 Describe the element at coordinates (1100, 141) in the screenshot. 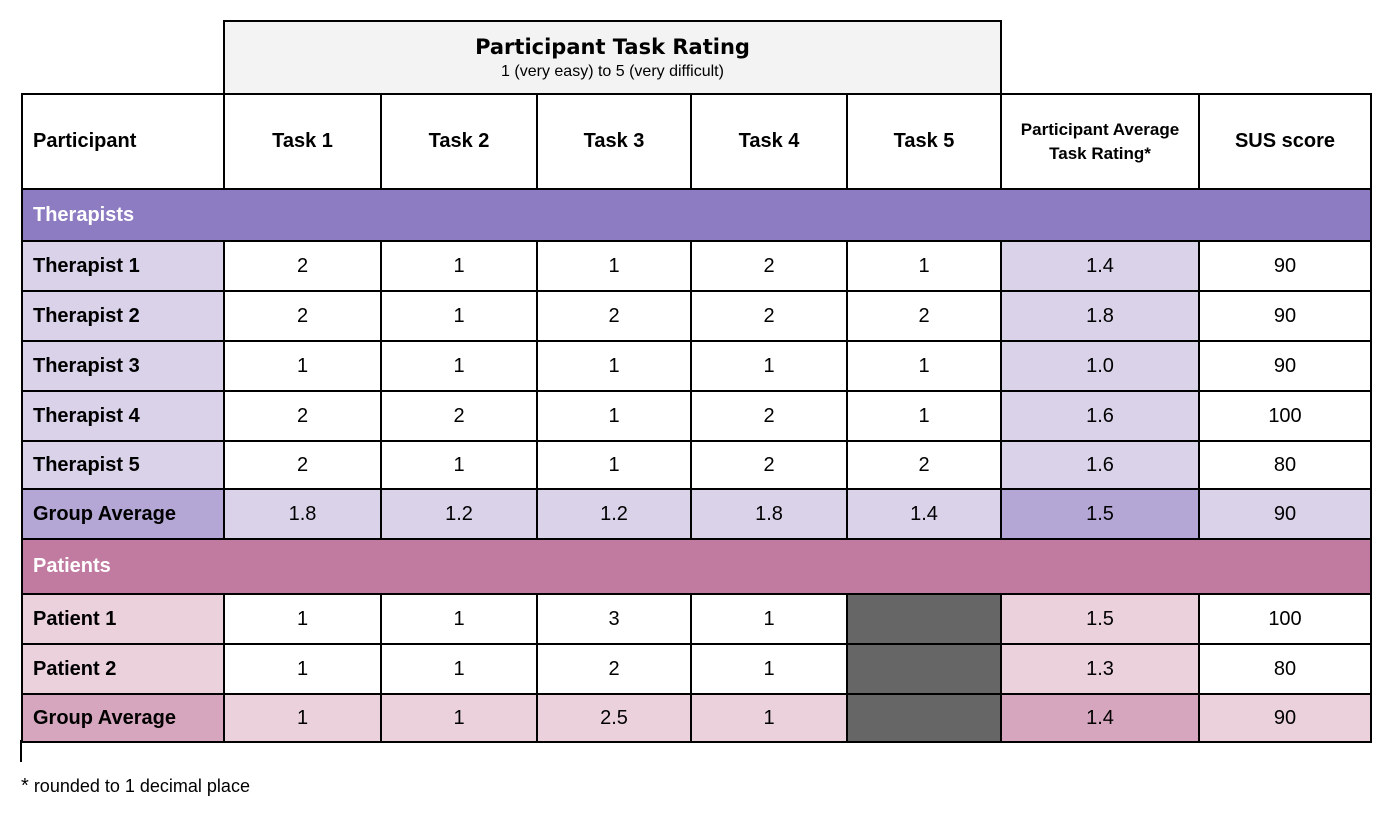

I see `col-header-average: Participant Average Task Rating*` at that location.